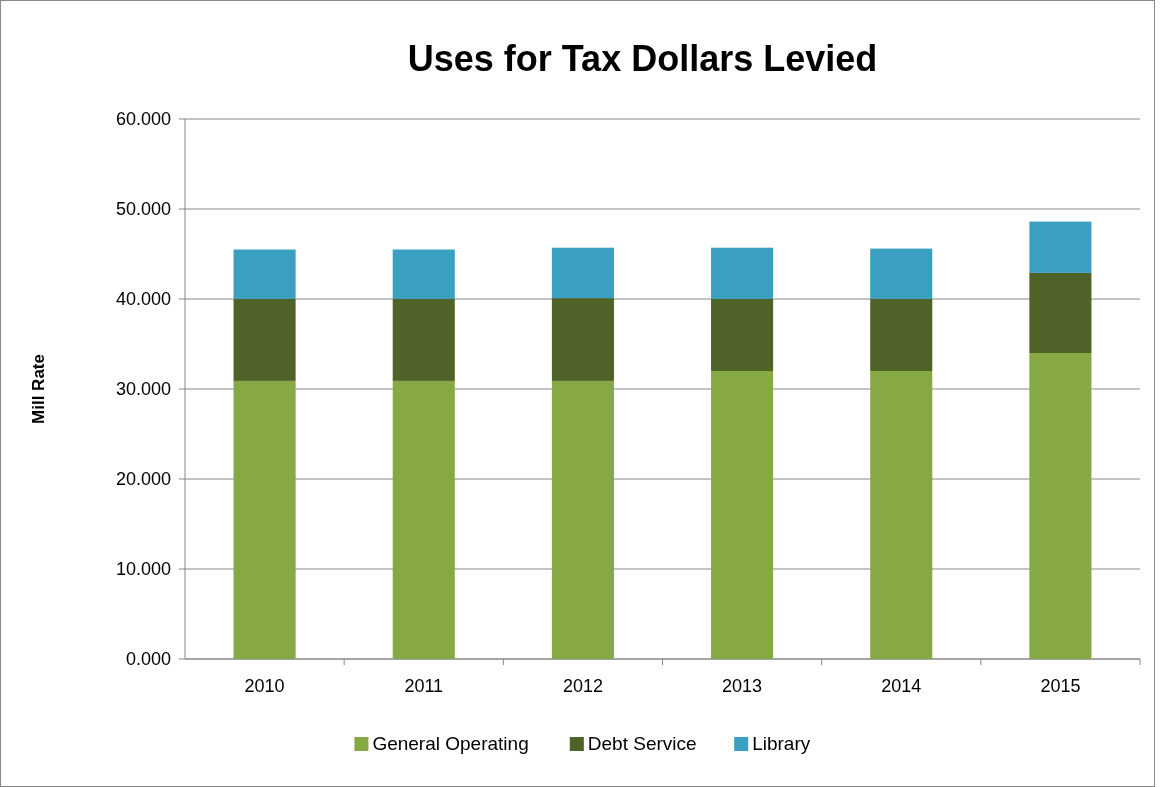 The height and width of the screenshot is (787, 1162). I want to click on y-tick-label: 10.000, so click(143, 569).